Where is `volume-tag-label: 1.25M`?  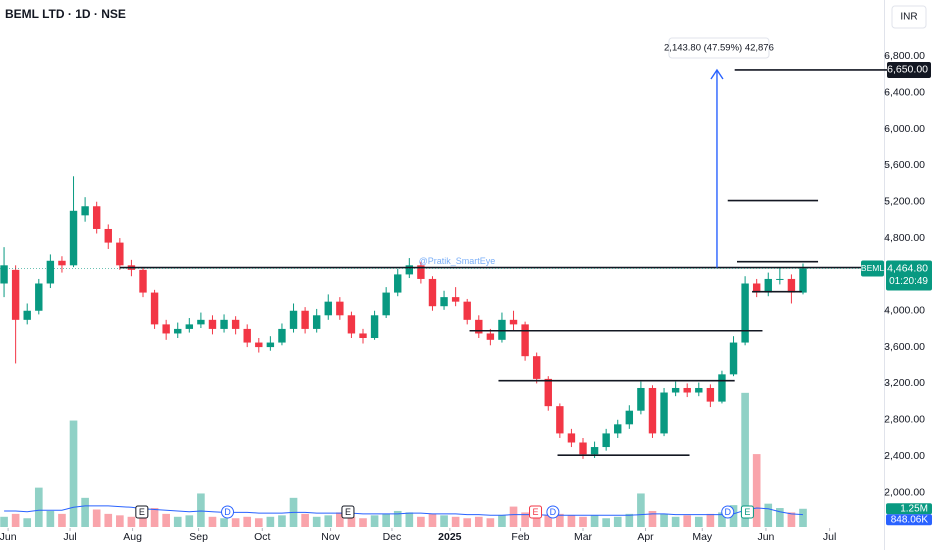
volume-tag-label: 1.25M is located at coordinates (914, 508).